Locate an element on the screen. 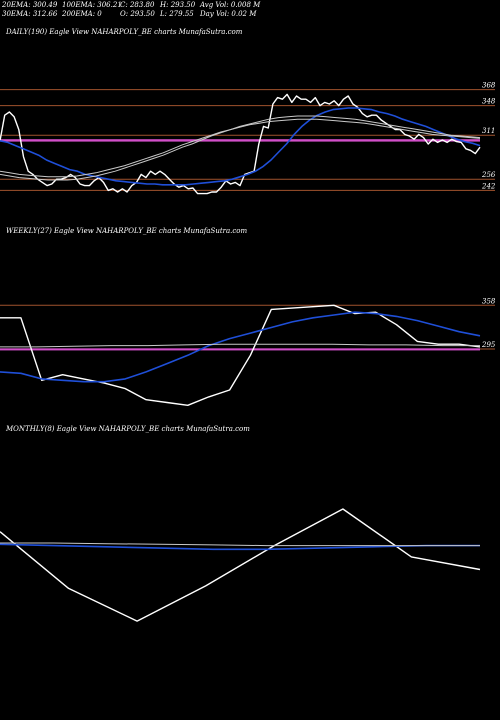  day-vol-text: Day Vol: 0.02 M is located at coordinates (228, 14).